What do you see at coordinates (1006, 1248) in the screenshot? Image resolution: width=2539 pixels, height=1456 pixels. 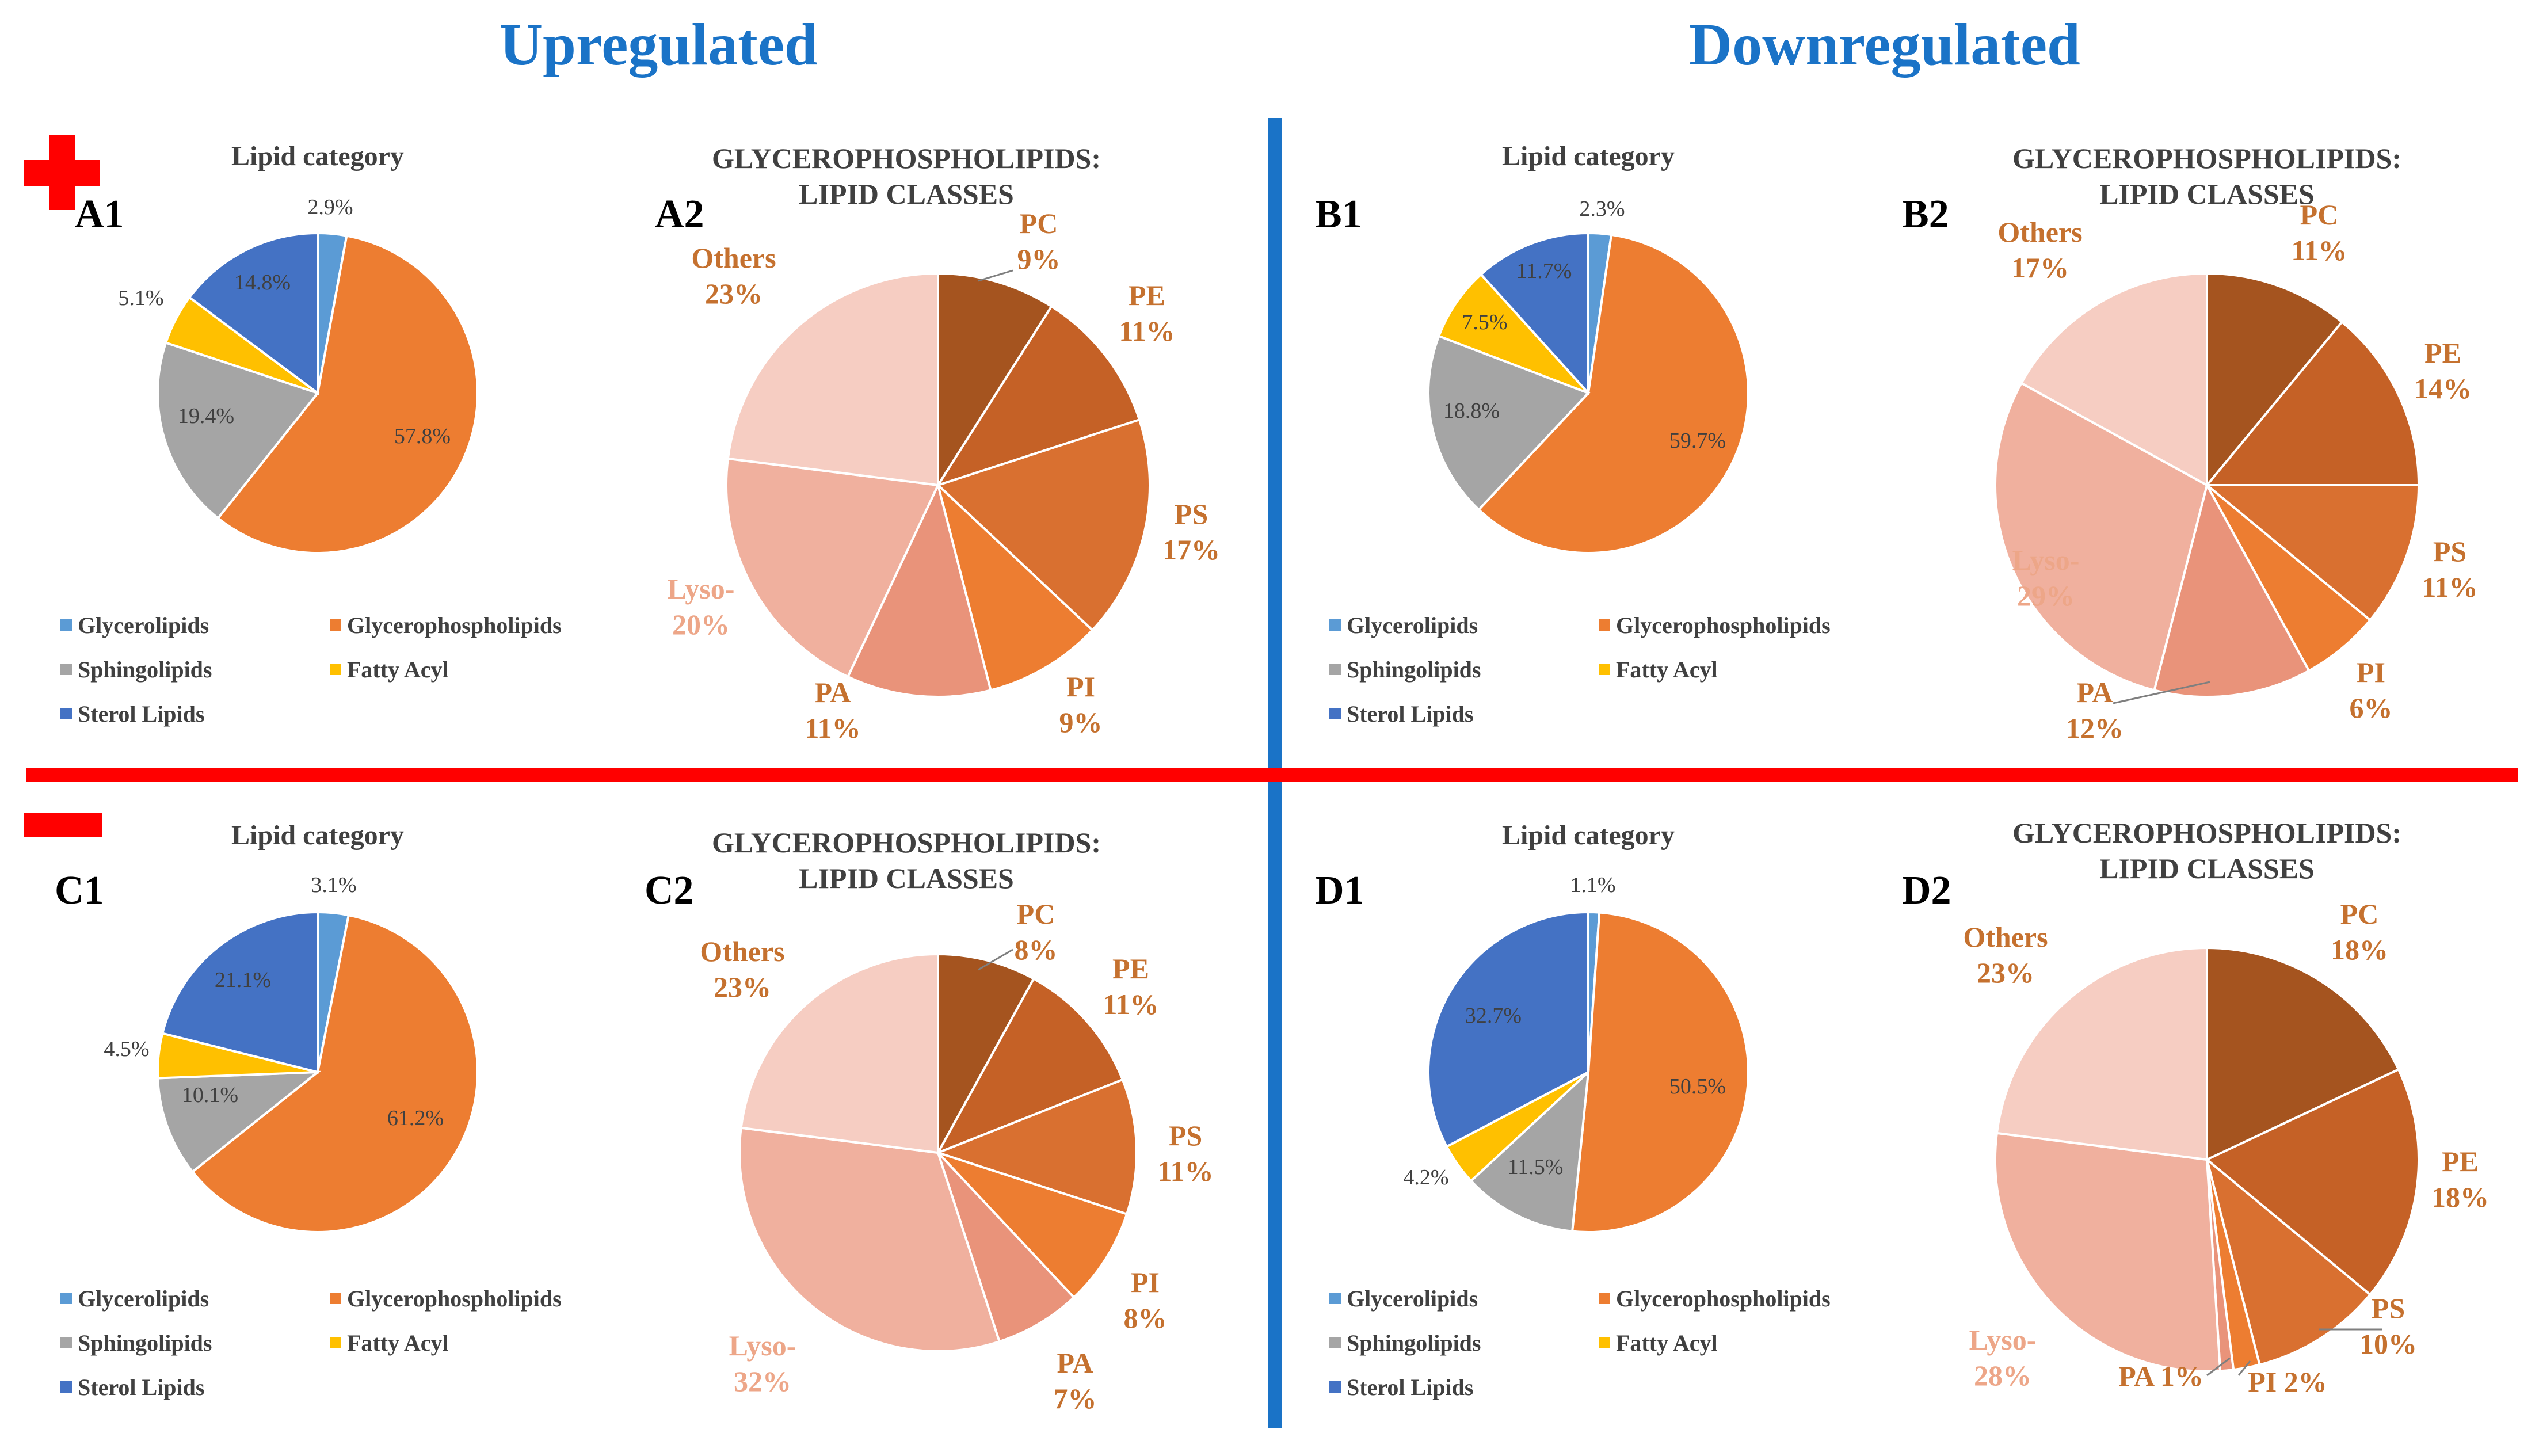 I see `pie-slice-C2-pa` at bounding box center [1006, 1248].